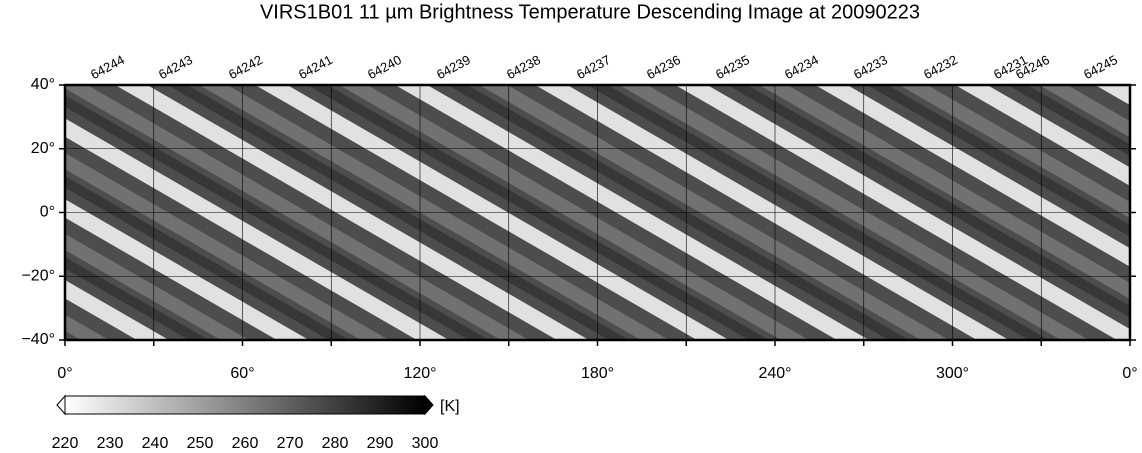 This screenshot has width=1142, height=453. Describe the element at coordinates (597, 373) in the screenshot. I see `lon-label: 180°` at that location.